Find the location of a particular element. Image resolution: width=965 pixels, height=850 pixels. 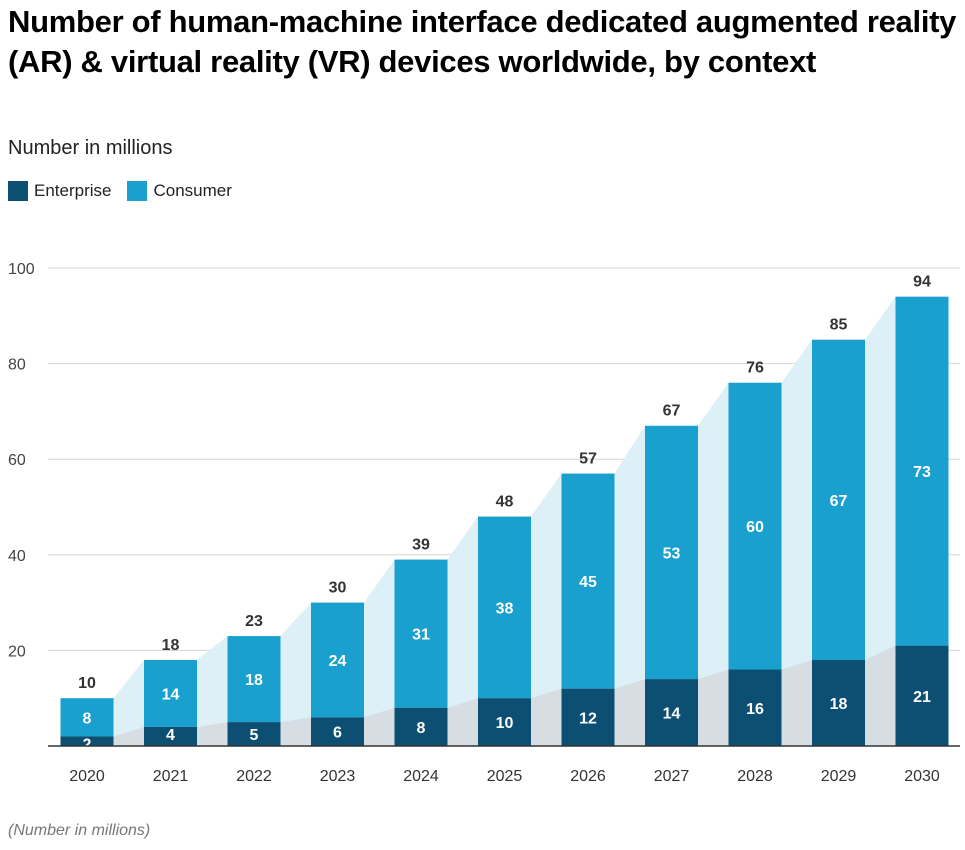

data-label-enterprise: 5 is located at coordinates (254, 735).